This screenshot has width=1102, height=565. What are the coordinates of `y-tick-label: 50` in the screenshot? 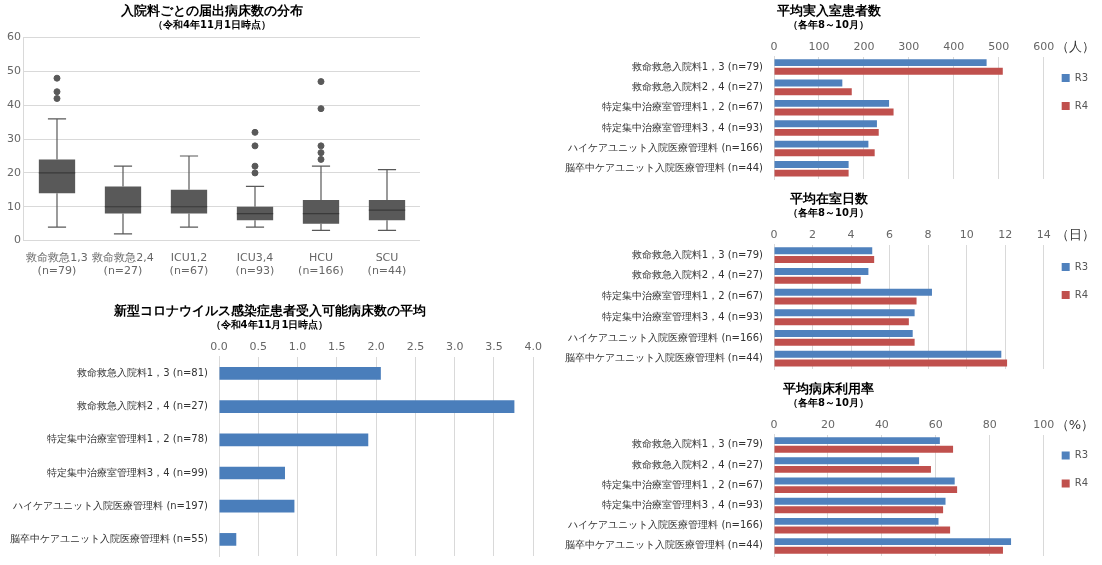 It's located at (14, 71).